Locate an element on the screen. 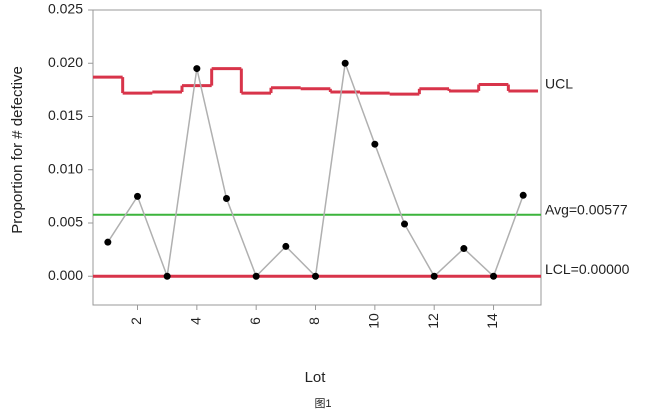 This screenshot has width=660, height=415. x-tick-label: 2 is located at coordinates (136, 321).